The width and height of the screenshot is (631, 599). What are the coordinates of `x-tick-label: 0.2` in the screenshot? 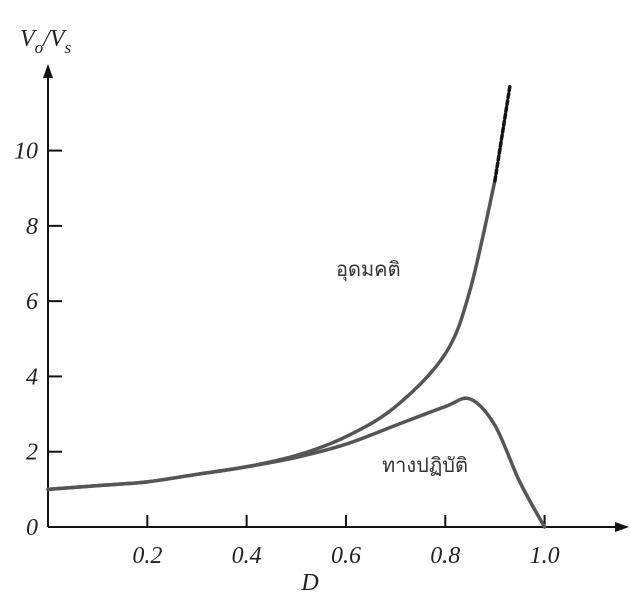 It's located at (147, 556).